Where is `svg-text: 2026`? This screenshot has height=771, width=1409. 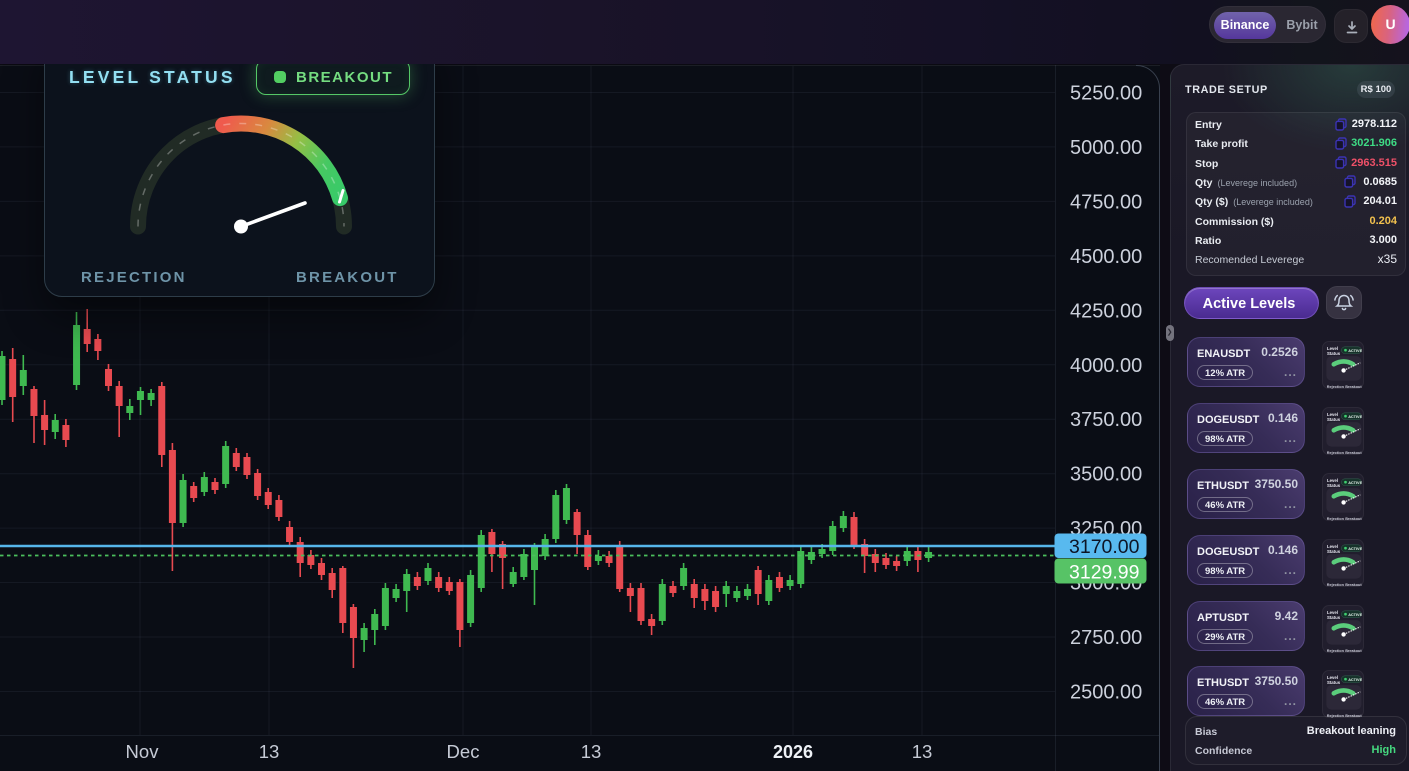
svg-text: 2026 is located at coordinates (793, 752).